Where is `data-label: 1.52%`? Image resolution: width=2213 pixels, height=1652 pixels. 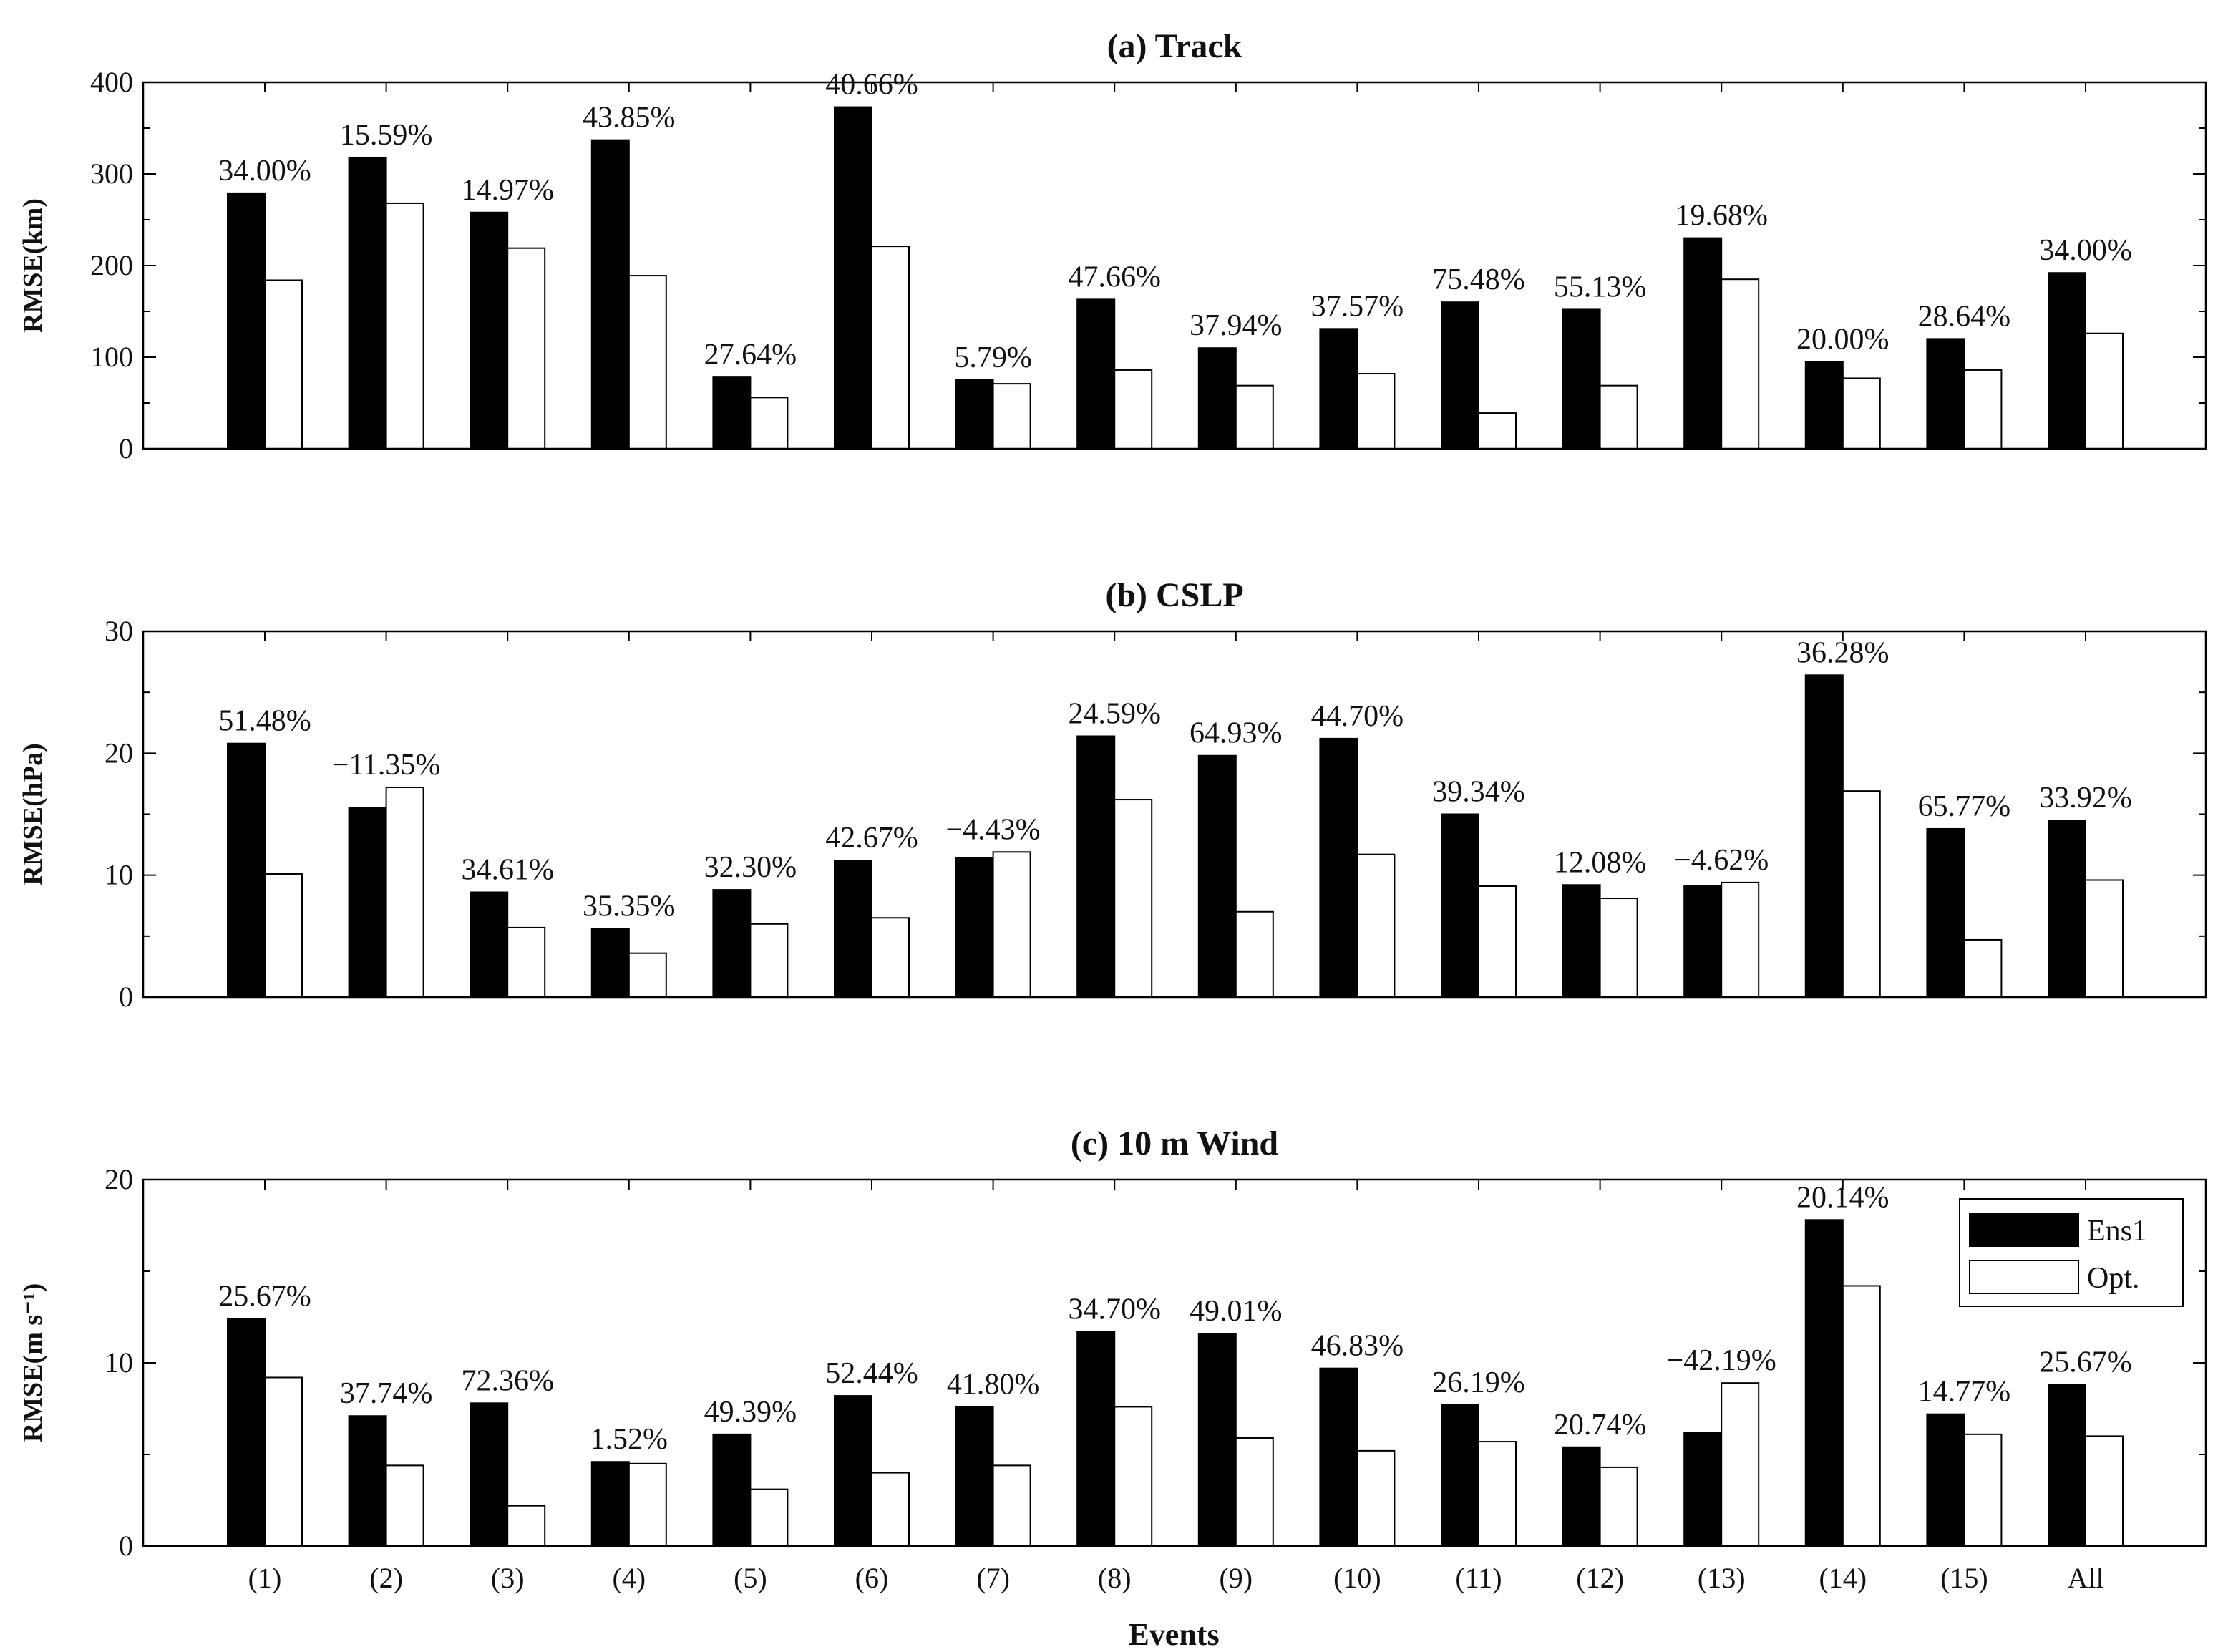
data-label: 1.52% is located at coordinates (629, 1439).